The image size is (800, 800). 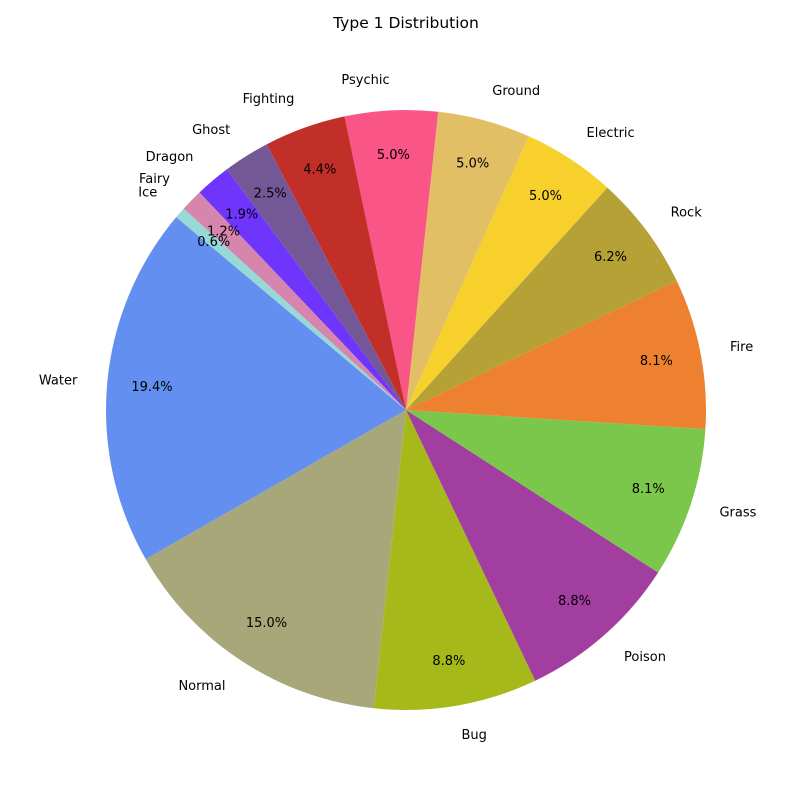 I want to click on pct-label-electric: 5.0%, so click(x=545, y=196).